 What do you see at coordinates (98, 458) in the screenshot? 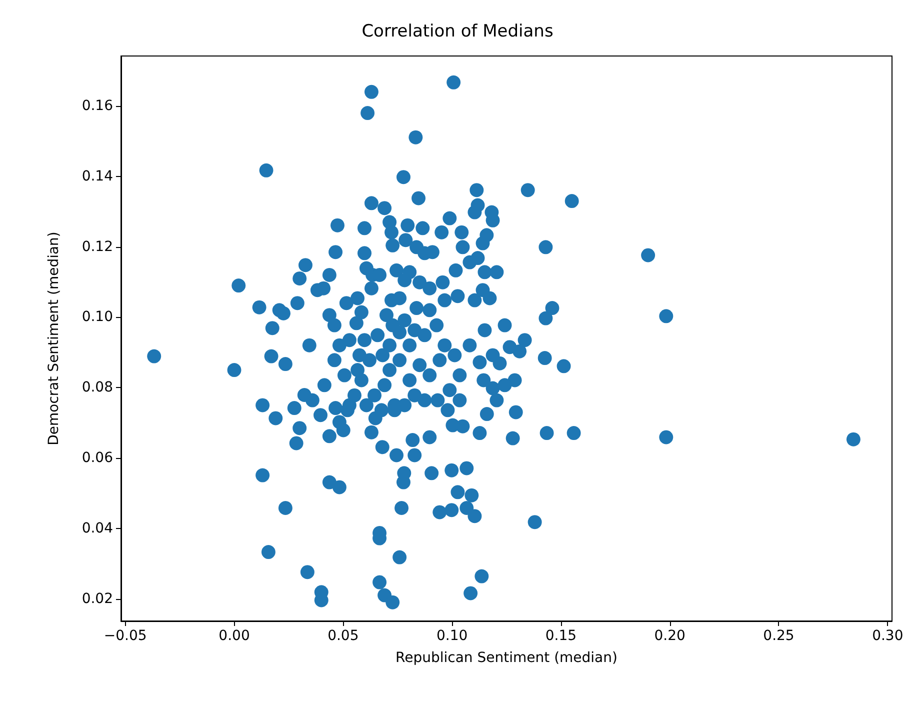
I see `y-tick-label: 0.06` at bounding box center [98, 458].